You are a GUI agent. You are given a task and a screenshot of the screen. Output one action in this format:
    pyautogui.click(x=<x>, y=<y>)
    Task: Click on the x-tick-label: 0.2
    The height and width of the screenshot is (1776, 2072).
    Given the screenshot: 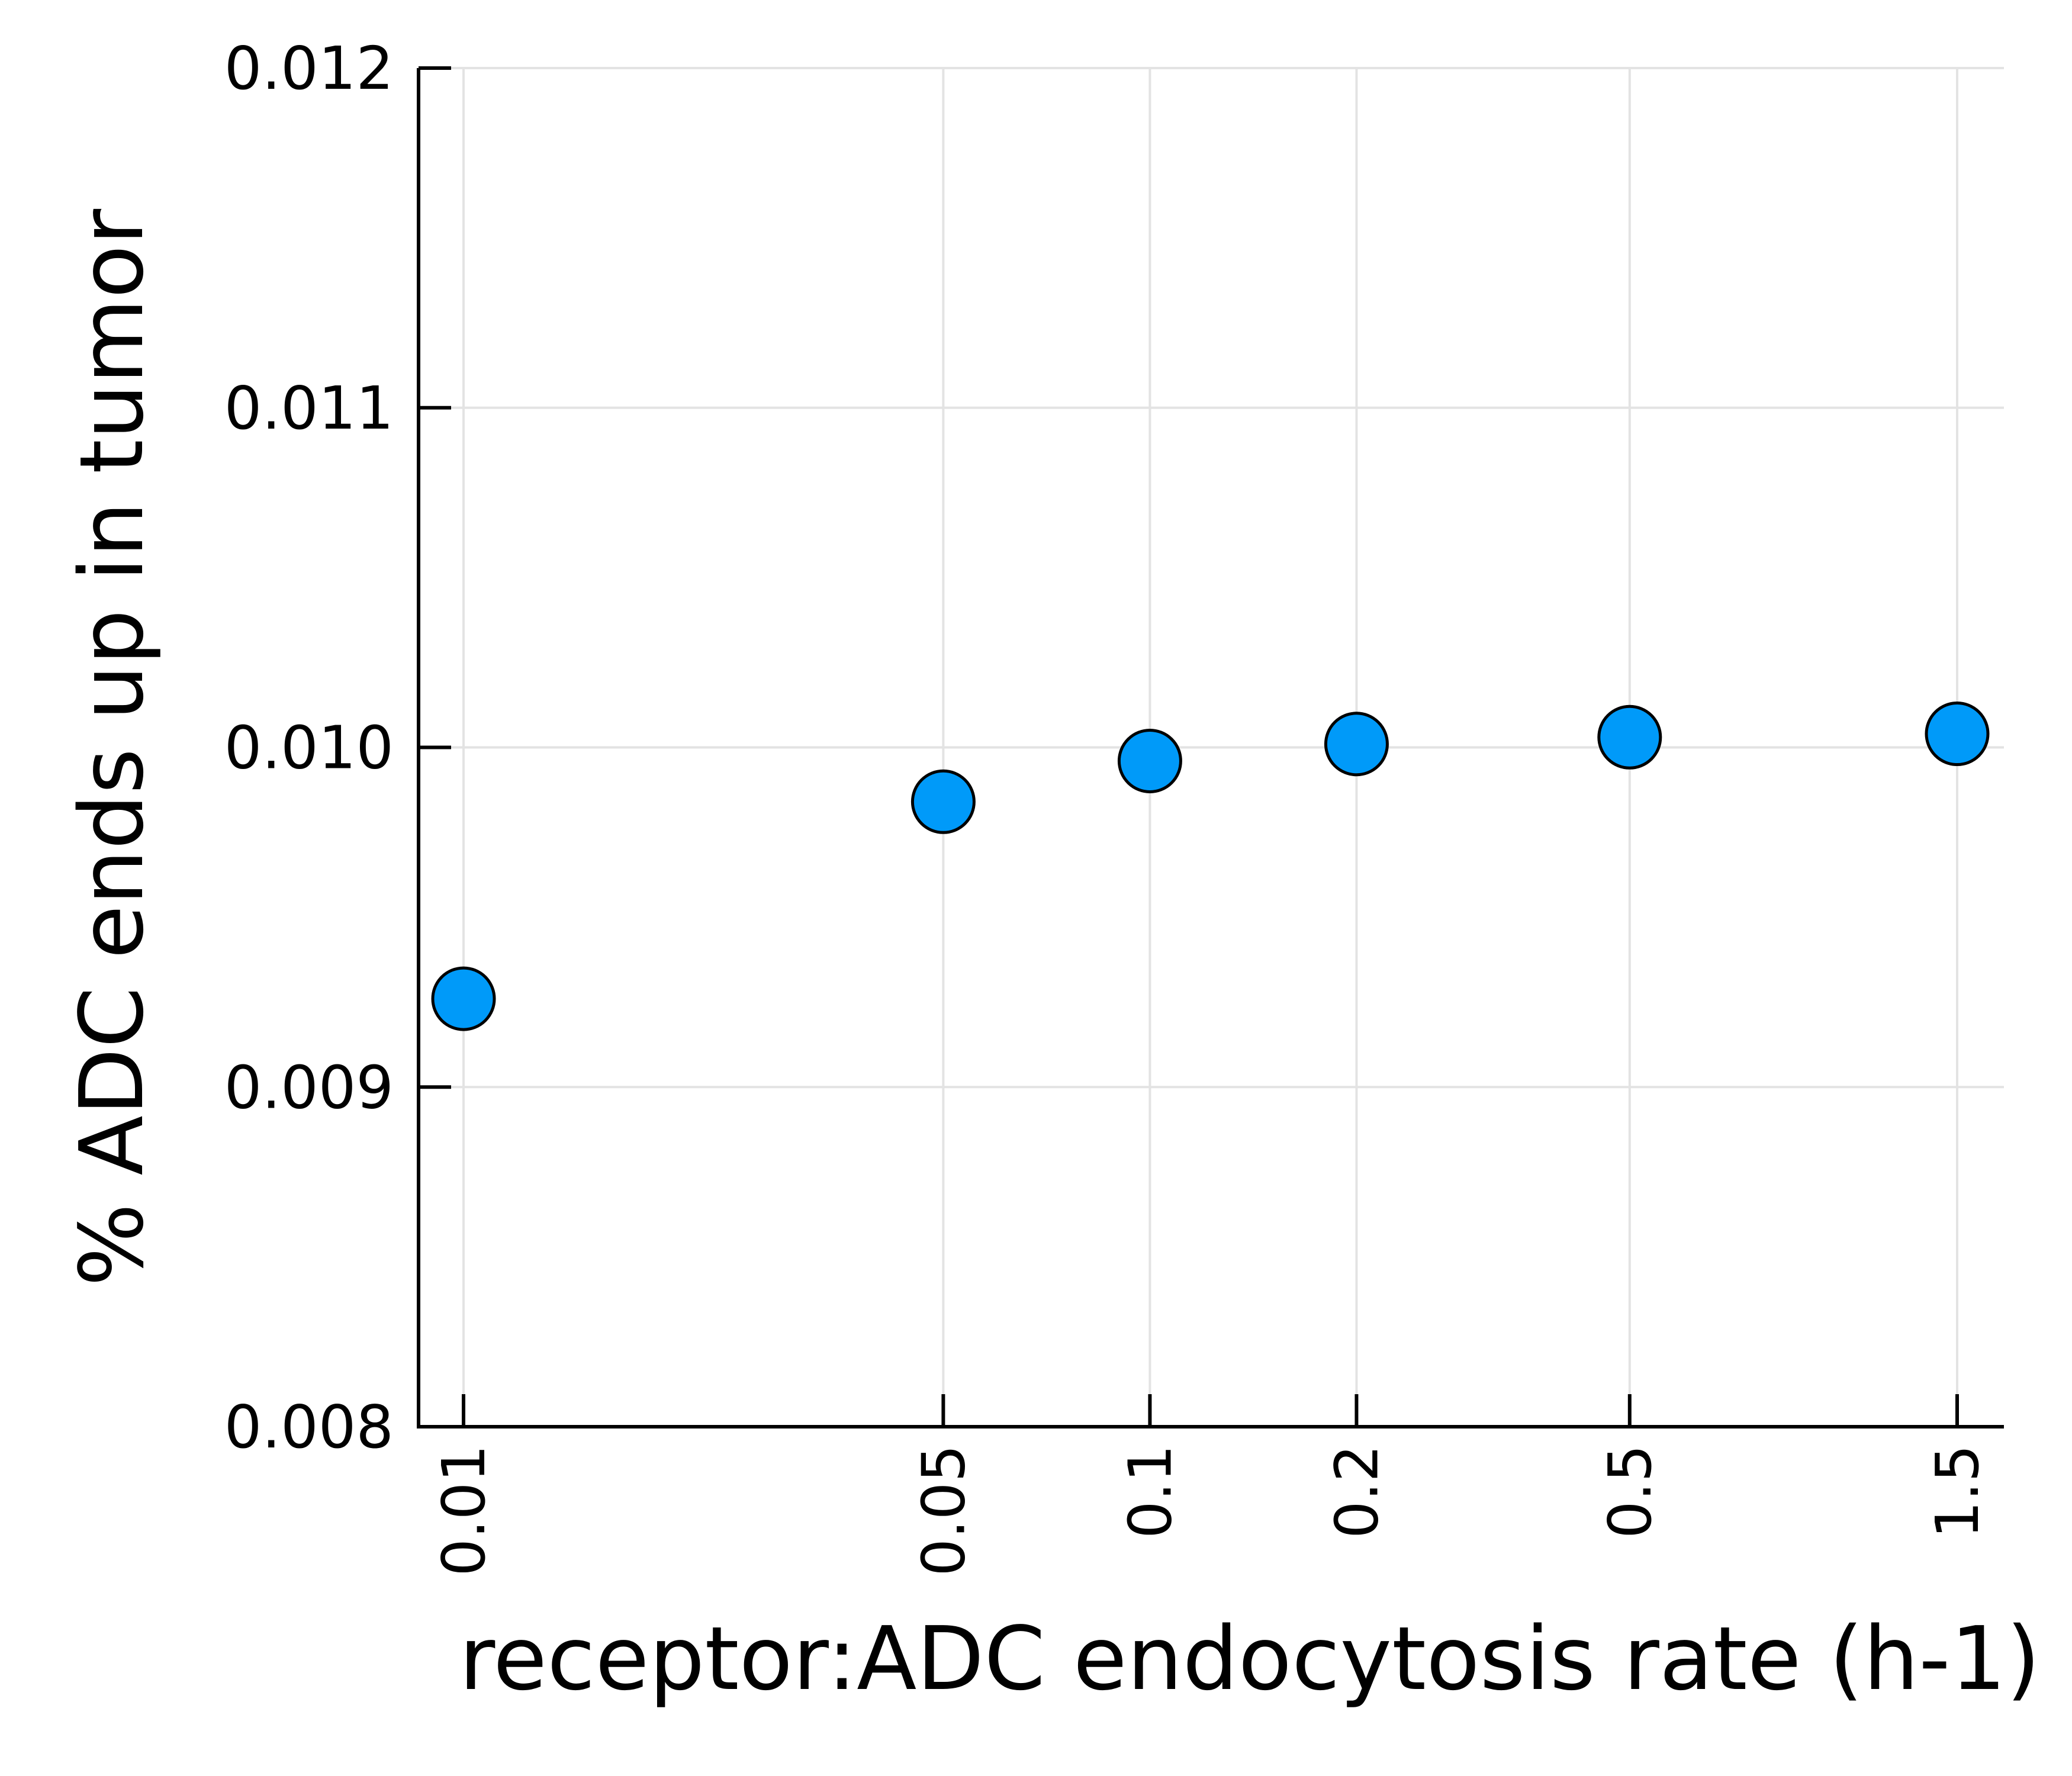 What is the action you would take?
    pyautogui.click(x=1357, y=1491)
    